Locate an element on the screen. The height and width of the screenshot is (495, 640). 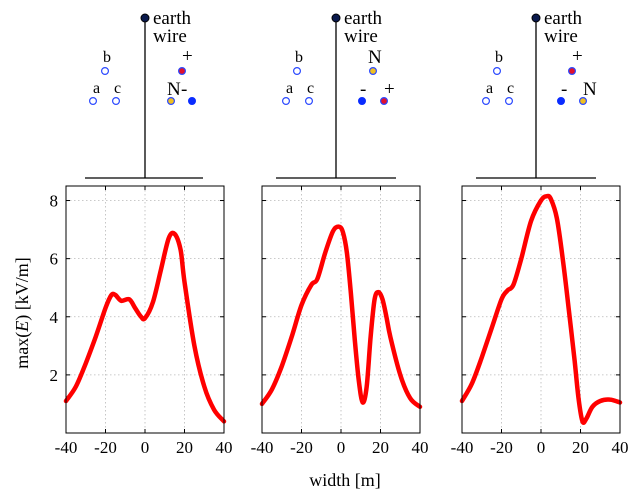
conductor-bottom-right-label: + is located at coordinates (389, 89).